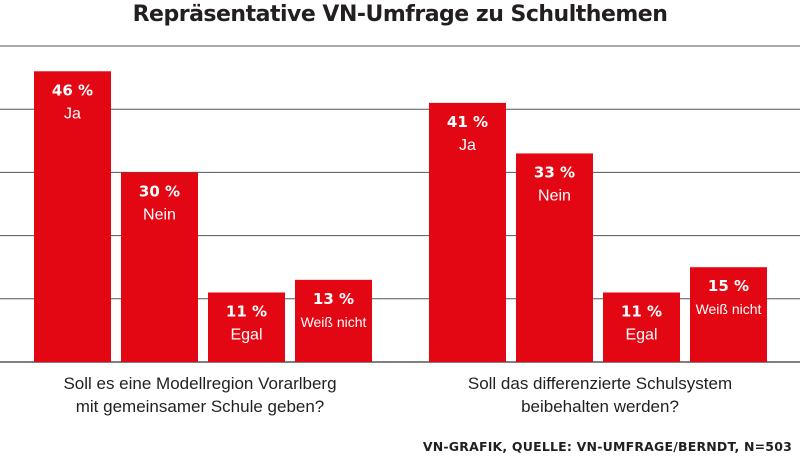  I want to click on bar-1-nein, so click(159, 267).